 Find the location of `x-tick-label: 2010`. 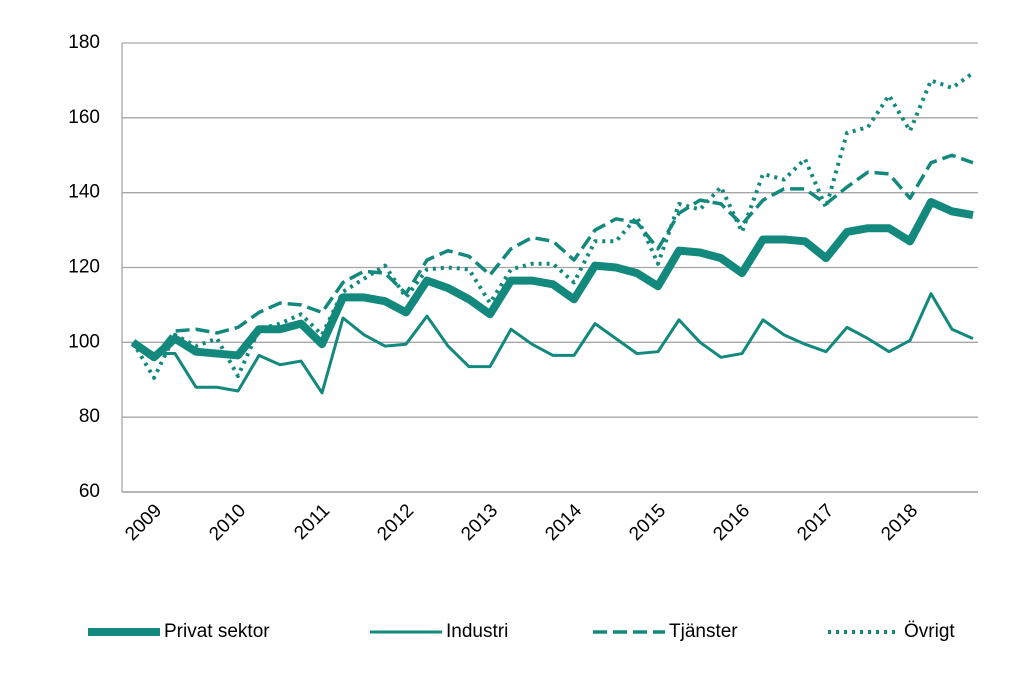

x-tick-label: 2010 is located at coordinates (227, 522).